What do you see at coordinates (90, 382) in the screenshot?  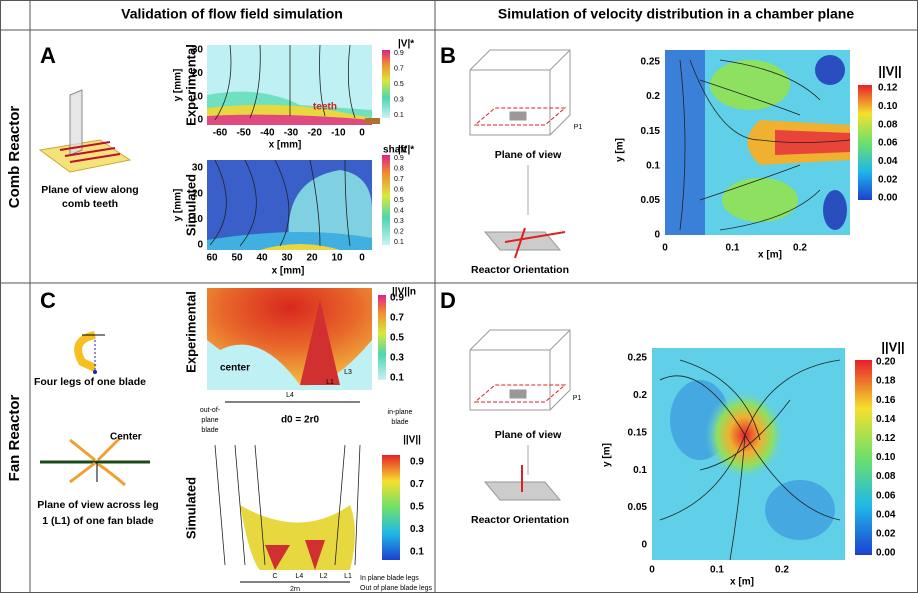 I see `caption: Four legs of one blade` at bounding box center [90, 382].